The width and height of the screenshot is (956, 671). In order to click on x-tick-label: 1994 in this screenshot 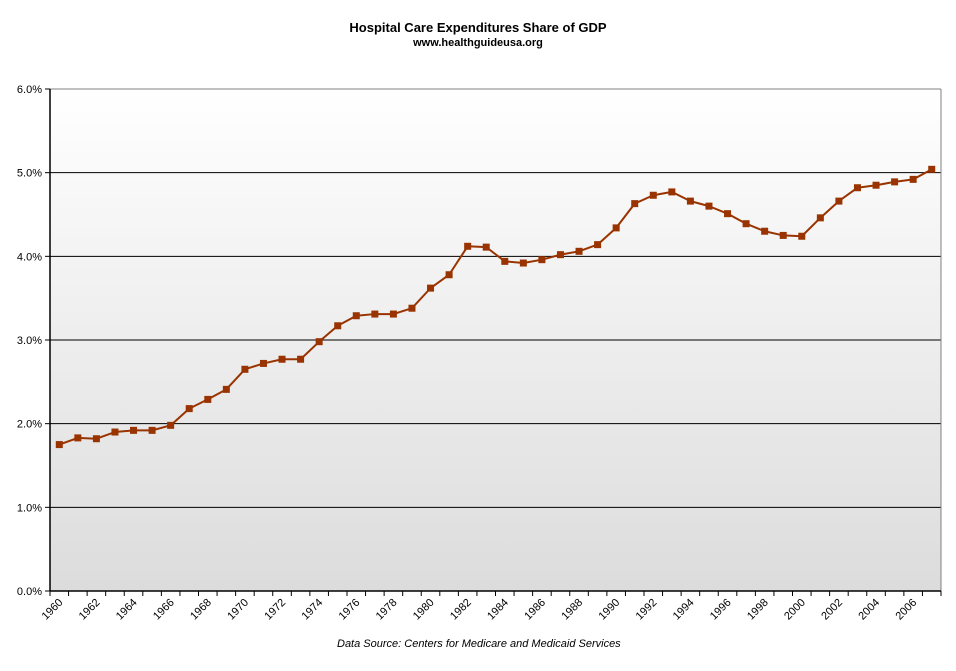, I will do `click(684, 610)`.